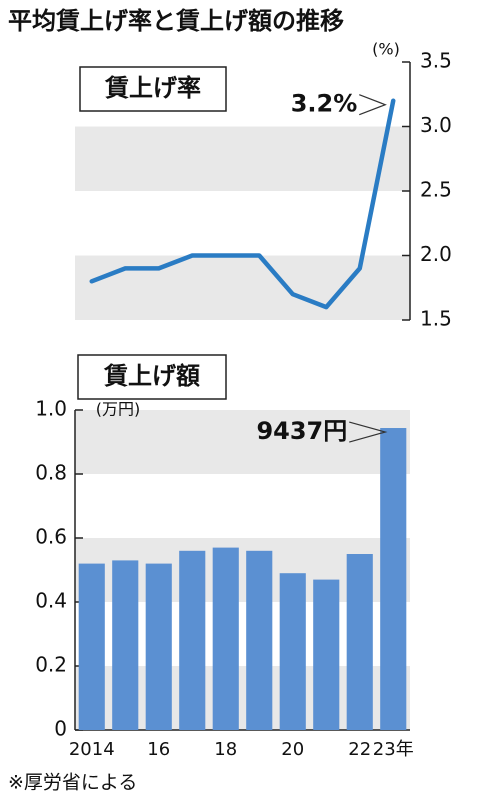 This screenshot has width=488, height=800. What do you see at coordinates (118, 409) in the screenshot?
I see `unit-label: (万円)` at bounding box center [118, 409].